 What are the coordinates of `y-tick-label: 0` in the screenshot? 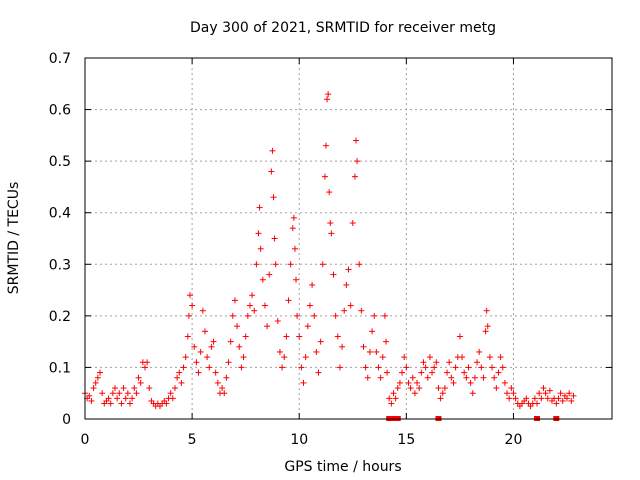 It's located at (66, 420).